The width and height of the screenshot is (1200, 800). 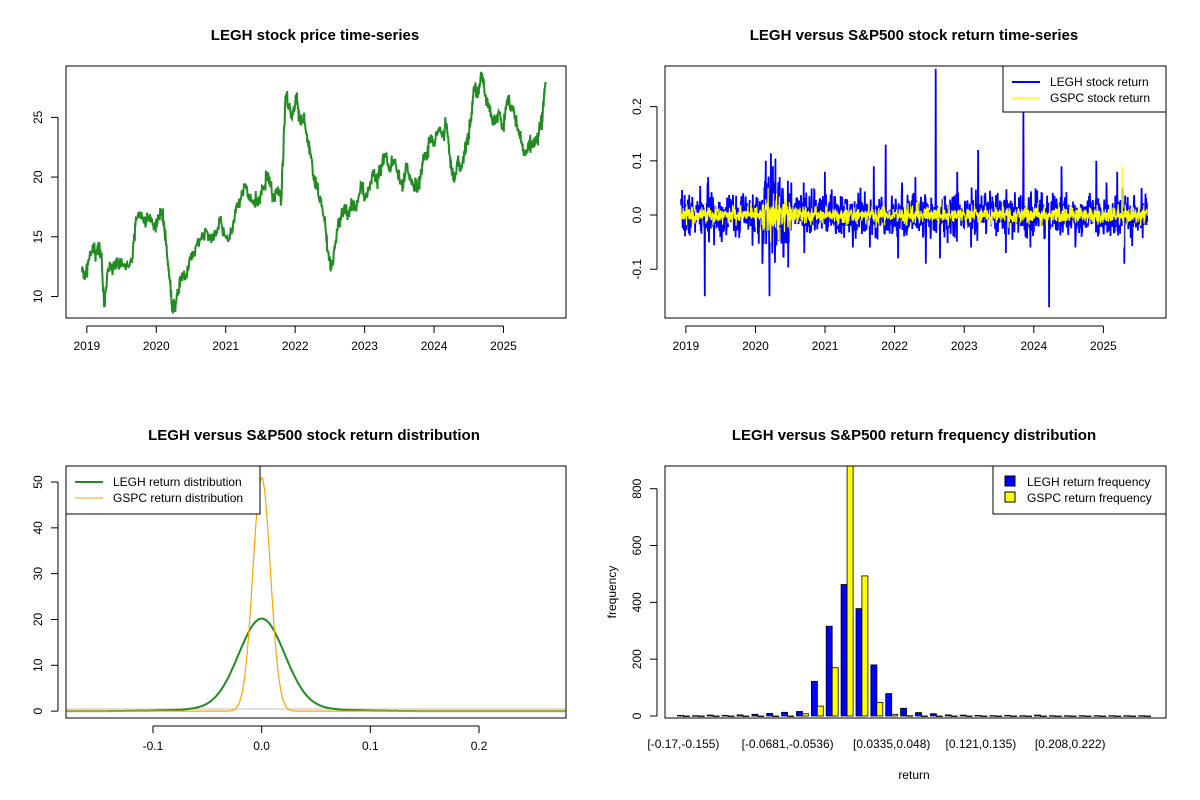 I want to click on density-chart-y-axis: 0 10 20 30 40 50, so click(x=45, y=594).